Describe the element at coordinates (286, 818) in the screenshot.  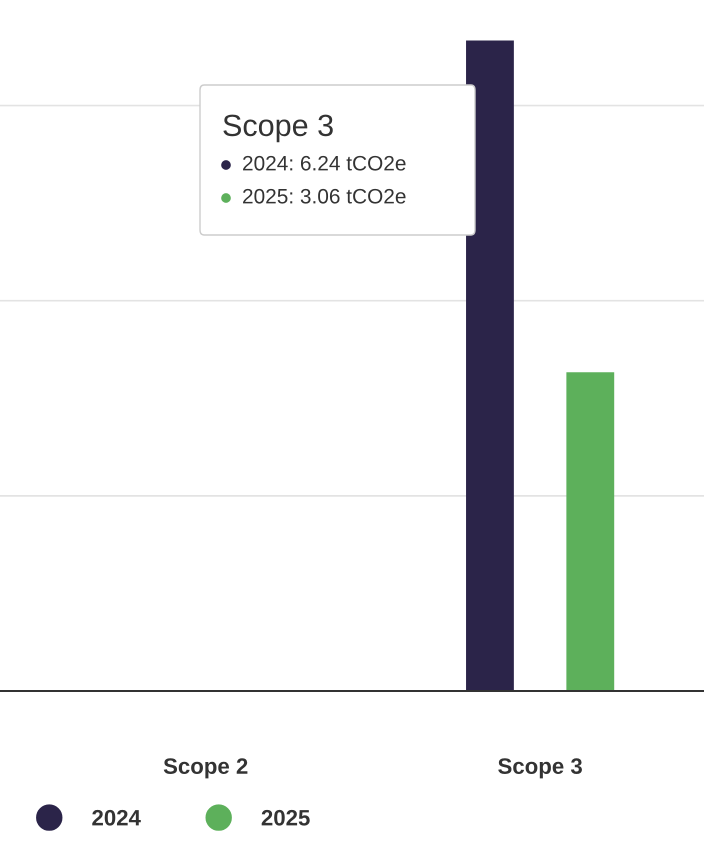
I see `legend-label: 2025` at that location.